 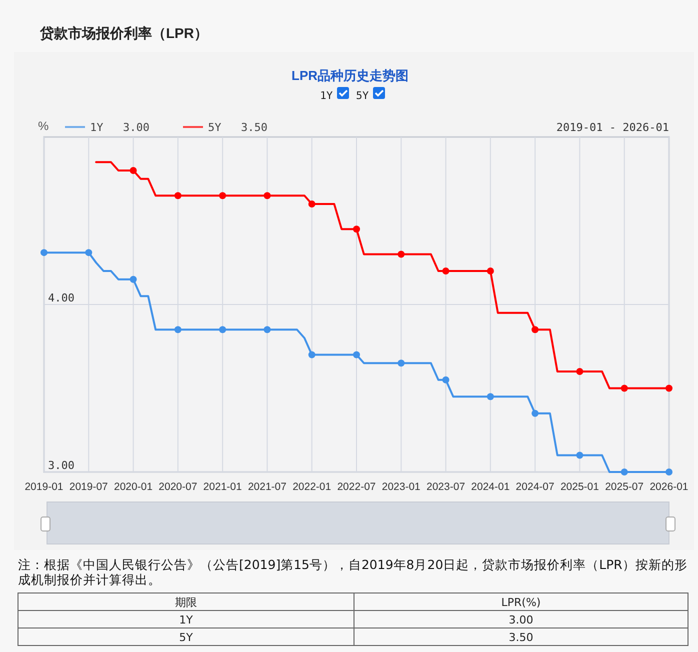 I want to click on legend-label: 5Y, so click(x=215, y=127).